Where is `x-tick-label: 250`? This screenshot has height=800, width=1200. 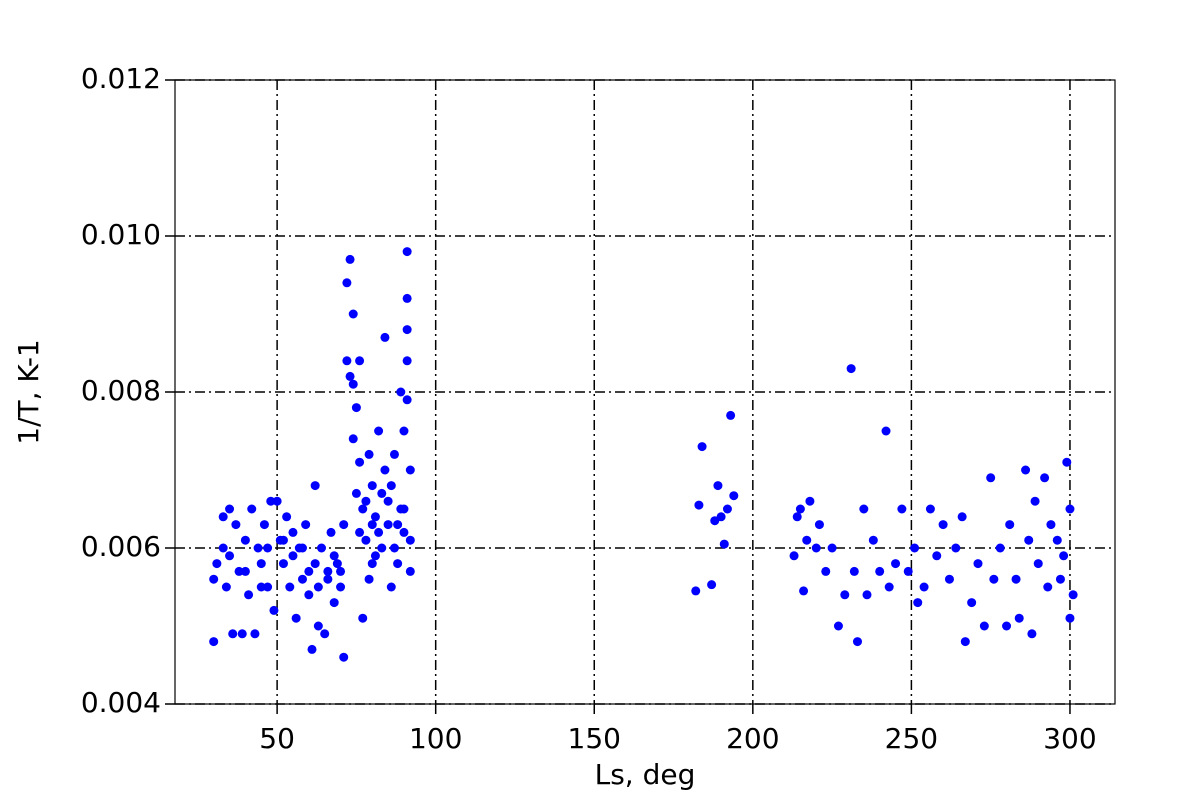
x-tick-label: 250 is located at coordinates (911, 738).